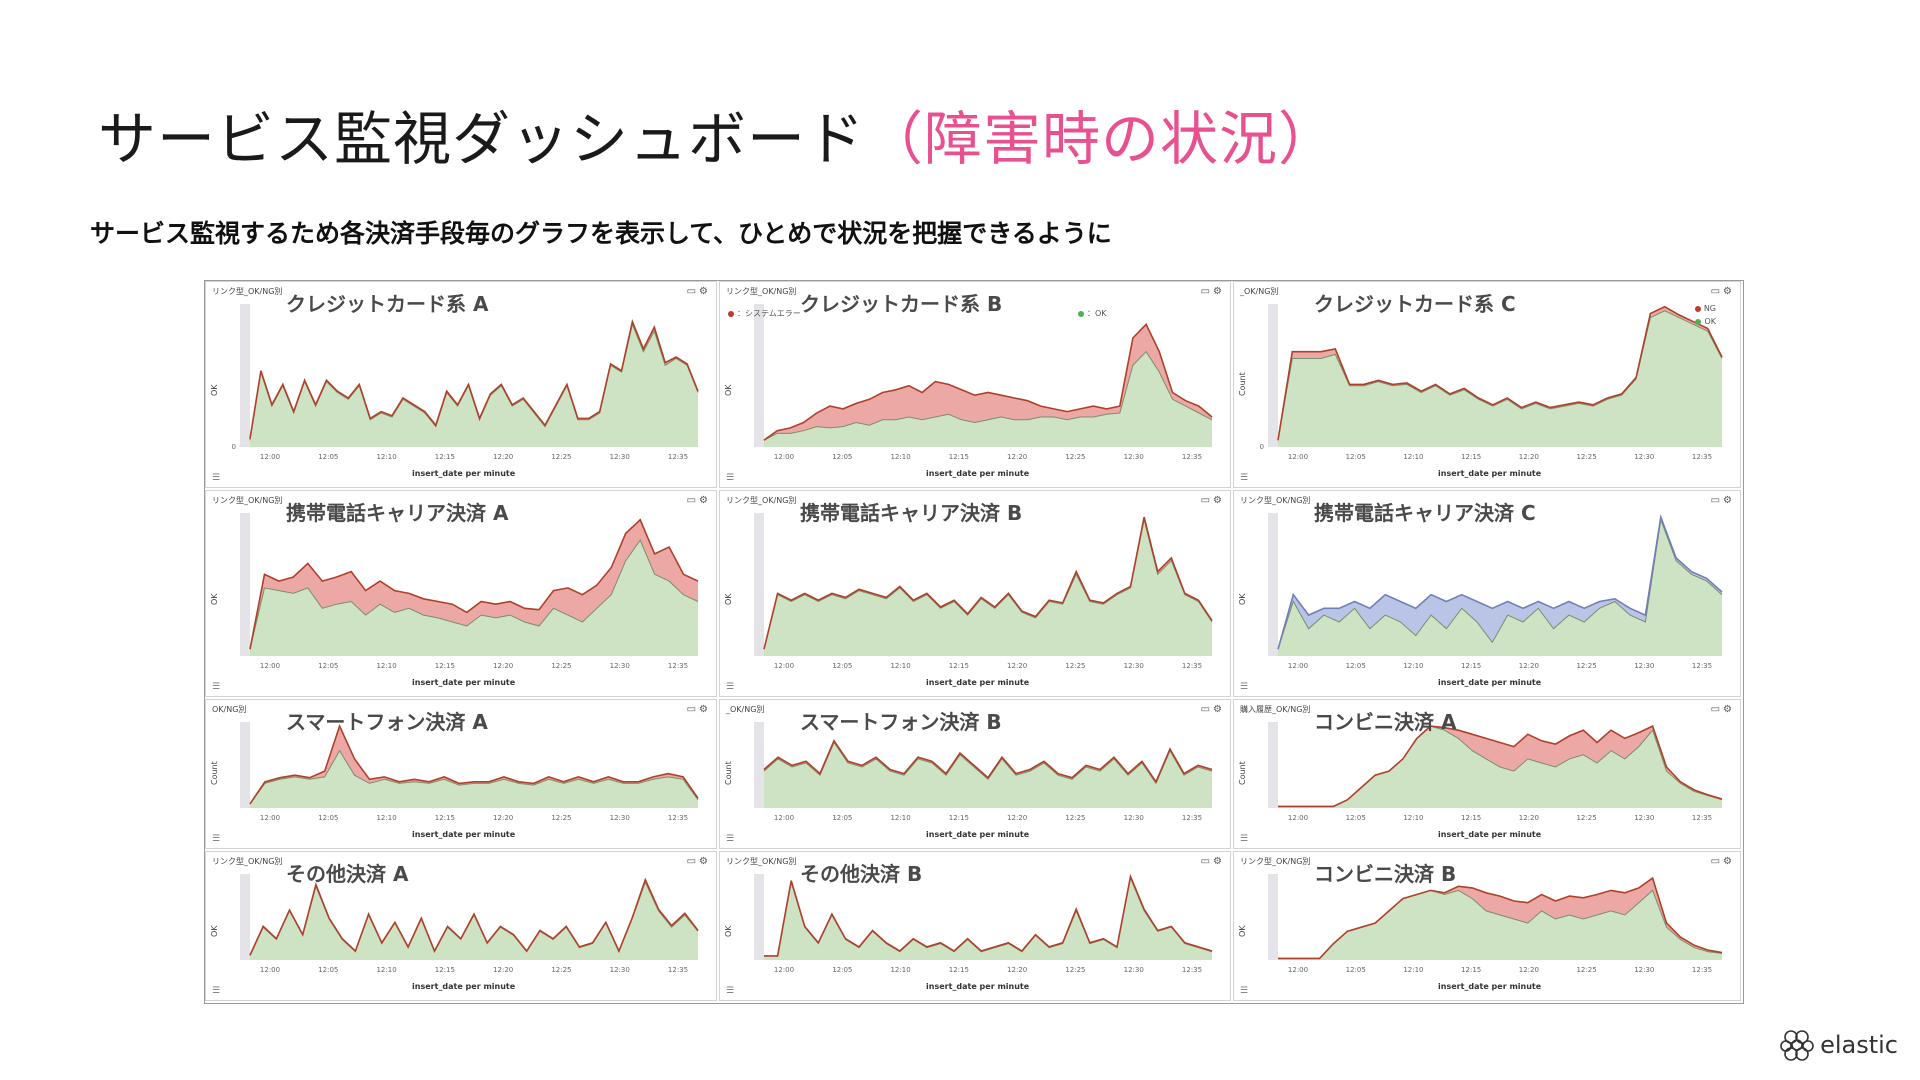 The height and width of the screenshot is (1080, 1920). I want to click on chart-conv-b: 12:00 12:05 12:10 12:15 12:20 12:25 12:30 12:35, so click(1487, 926).